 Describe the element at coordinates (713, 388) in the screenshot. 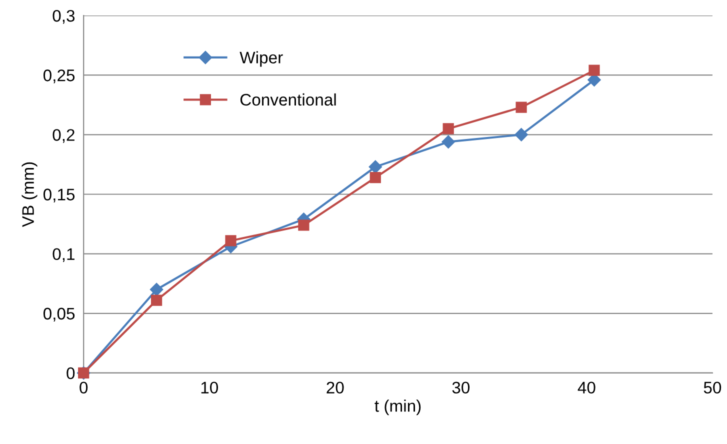

I see `x-tick-label: 50` at that location.